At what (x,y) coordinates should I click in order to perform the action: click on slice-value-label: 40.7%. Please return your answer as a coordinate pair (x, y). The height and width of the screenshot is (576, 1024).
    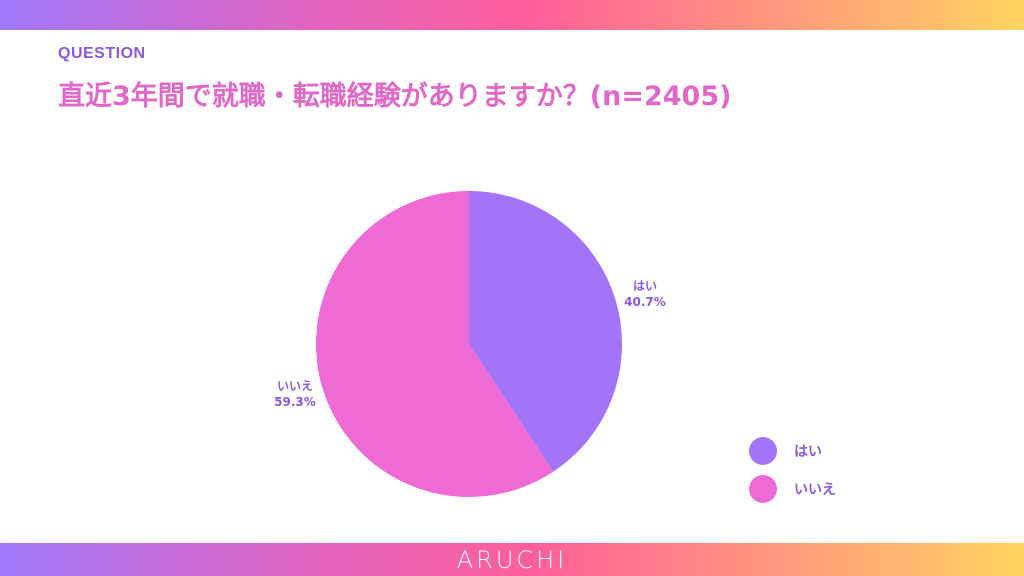
    Looking at the image, I should click on (645, 302).